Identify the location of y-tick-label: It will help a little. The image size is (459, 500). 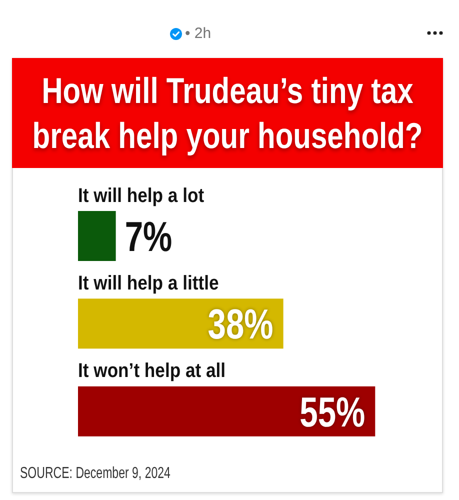
(148, 282).